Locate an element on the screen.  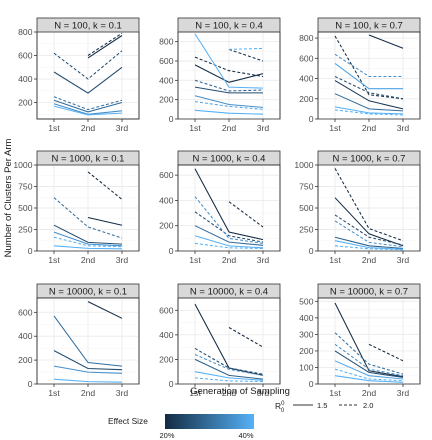
effect-size-colorbar is located at coordinates (209, 421).